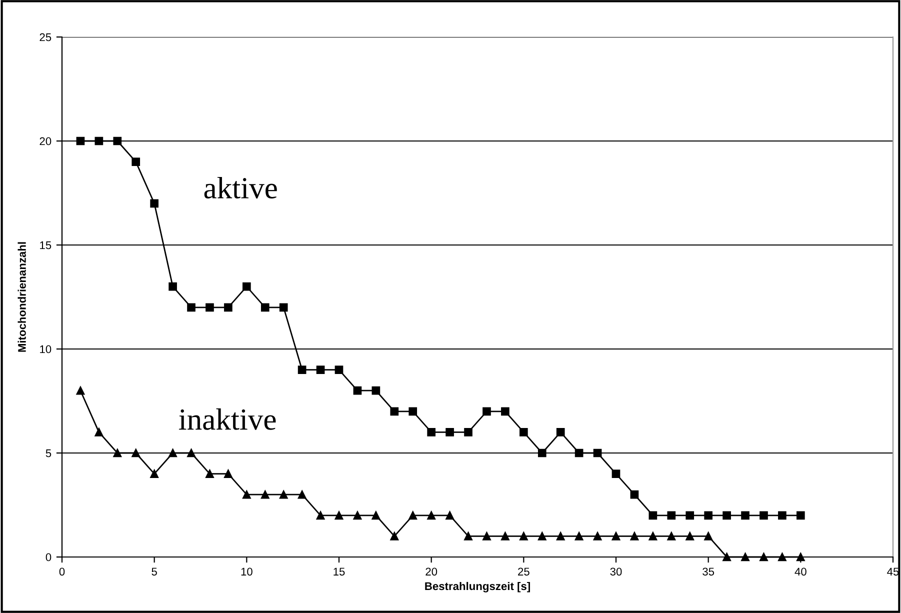 The height and width of the screenshot is (613, 901). What do you see at coordinates (154, 572) in the screenshot?
I see `x-tick-label: 5` at bounding box center [154, 572].